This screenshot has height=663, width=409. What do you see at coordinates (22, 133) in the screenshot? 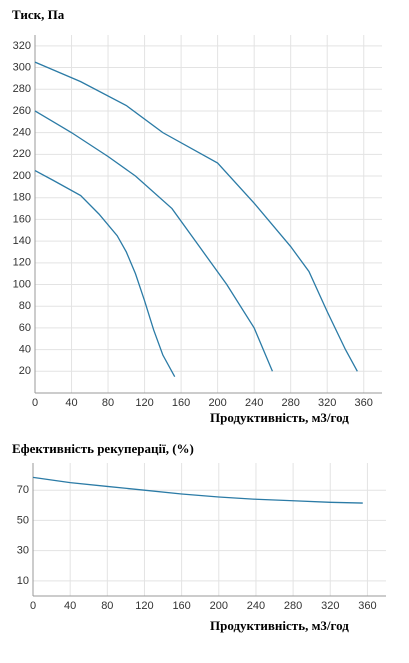
I see `y-tick-label: 240` at bounding box center [22, 133].